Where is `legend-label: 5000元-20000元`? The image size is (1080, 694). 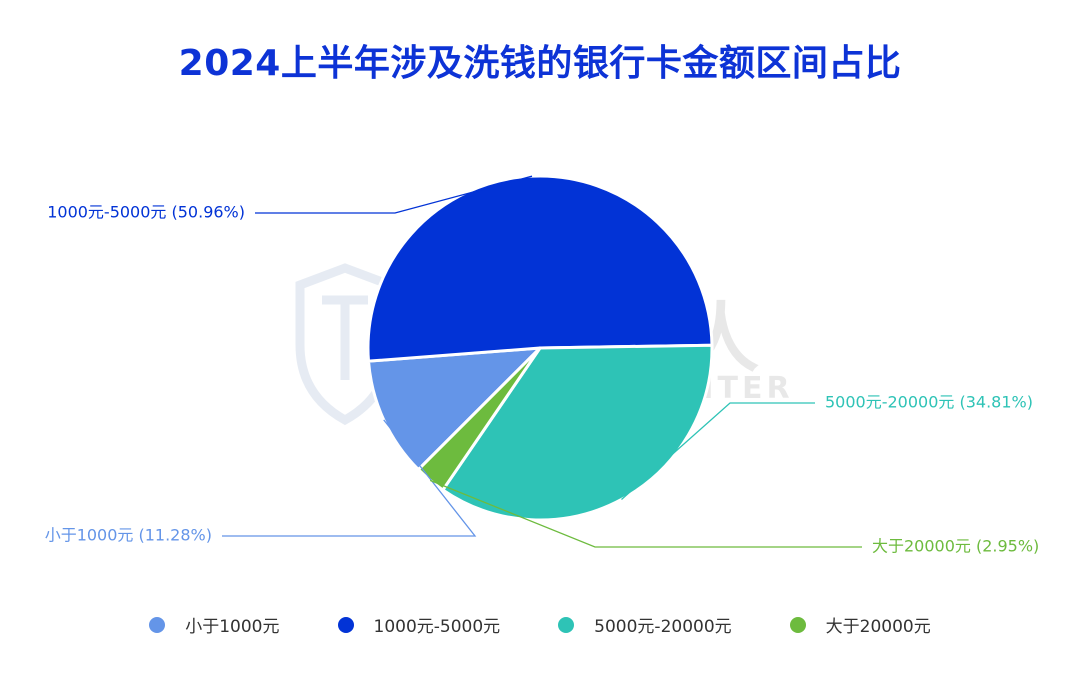 legend-label: 5000元-20000元 is located at coordinates (663, 627).